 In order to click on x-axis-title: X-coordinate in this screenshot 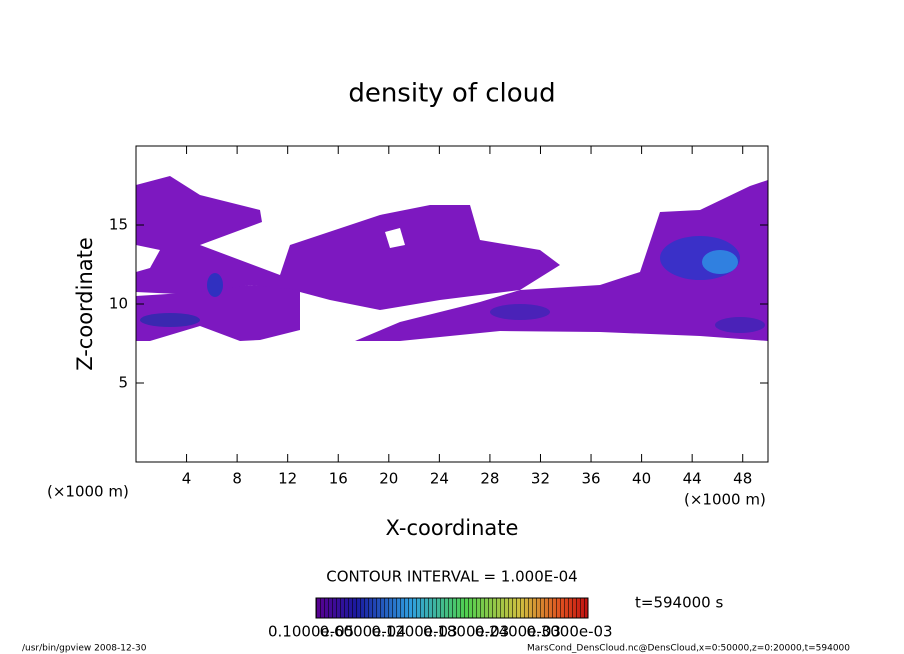, I will do `click(452, 528)`.